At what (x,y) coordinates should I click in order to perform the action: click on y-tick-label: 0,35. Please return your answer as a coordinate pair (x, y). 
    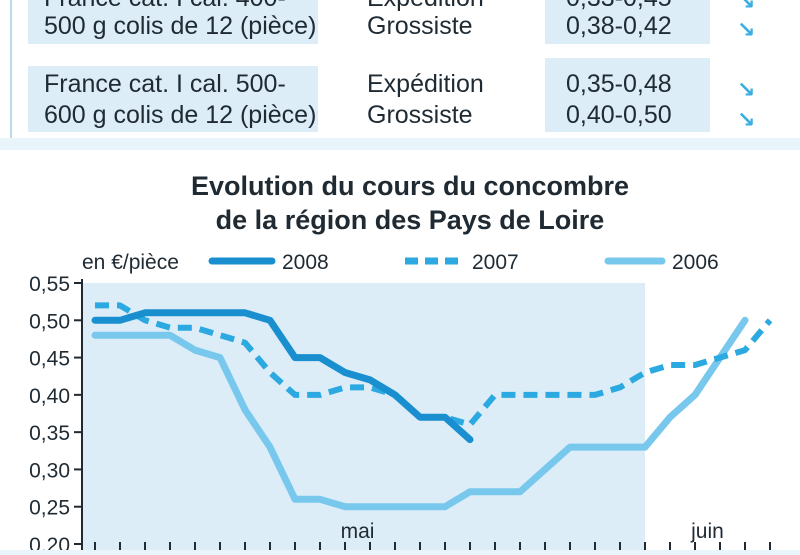
    Looking at the image, I should click on (49, 433).